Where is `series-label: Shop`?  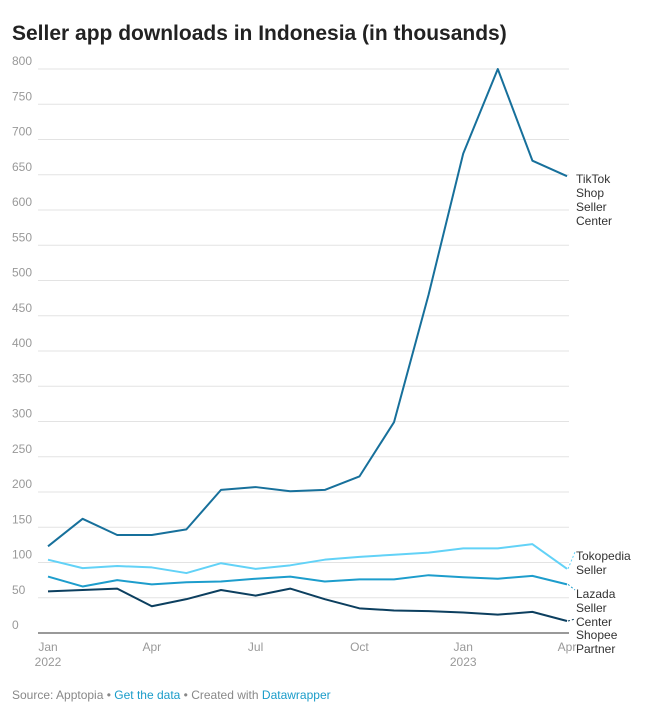
series-label: Shop is located at coordinates (590, 193).